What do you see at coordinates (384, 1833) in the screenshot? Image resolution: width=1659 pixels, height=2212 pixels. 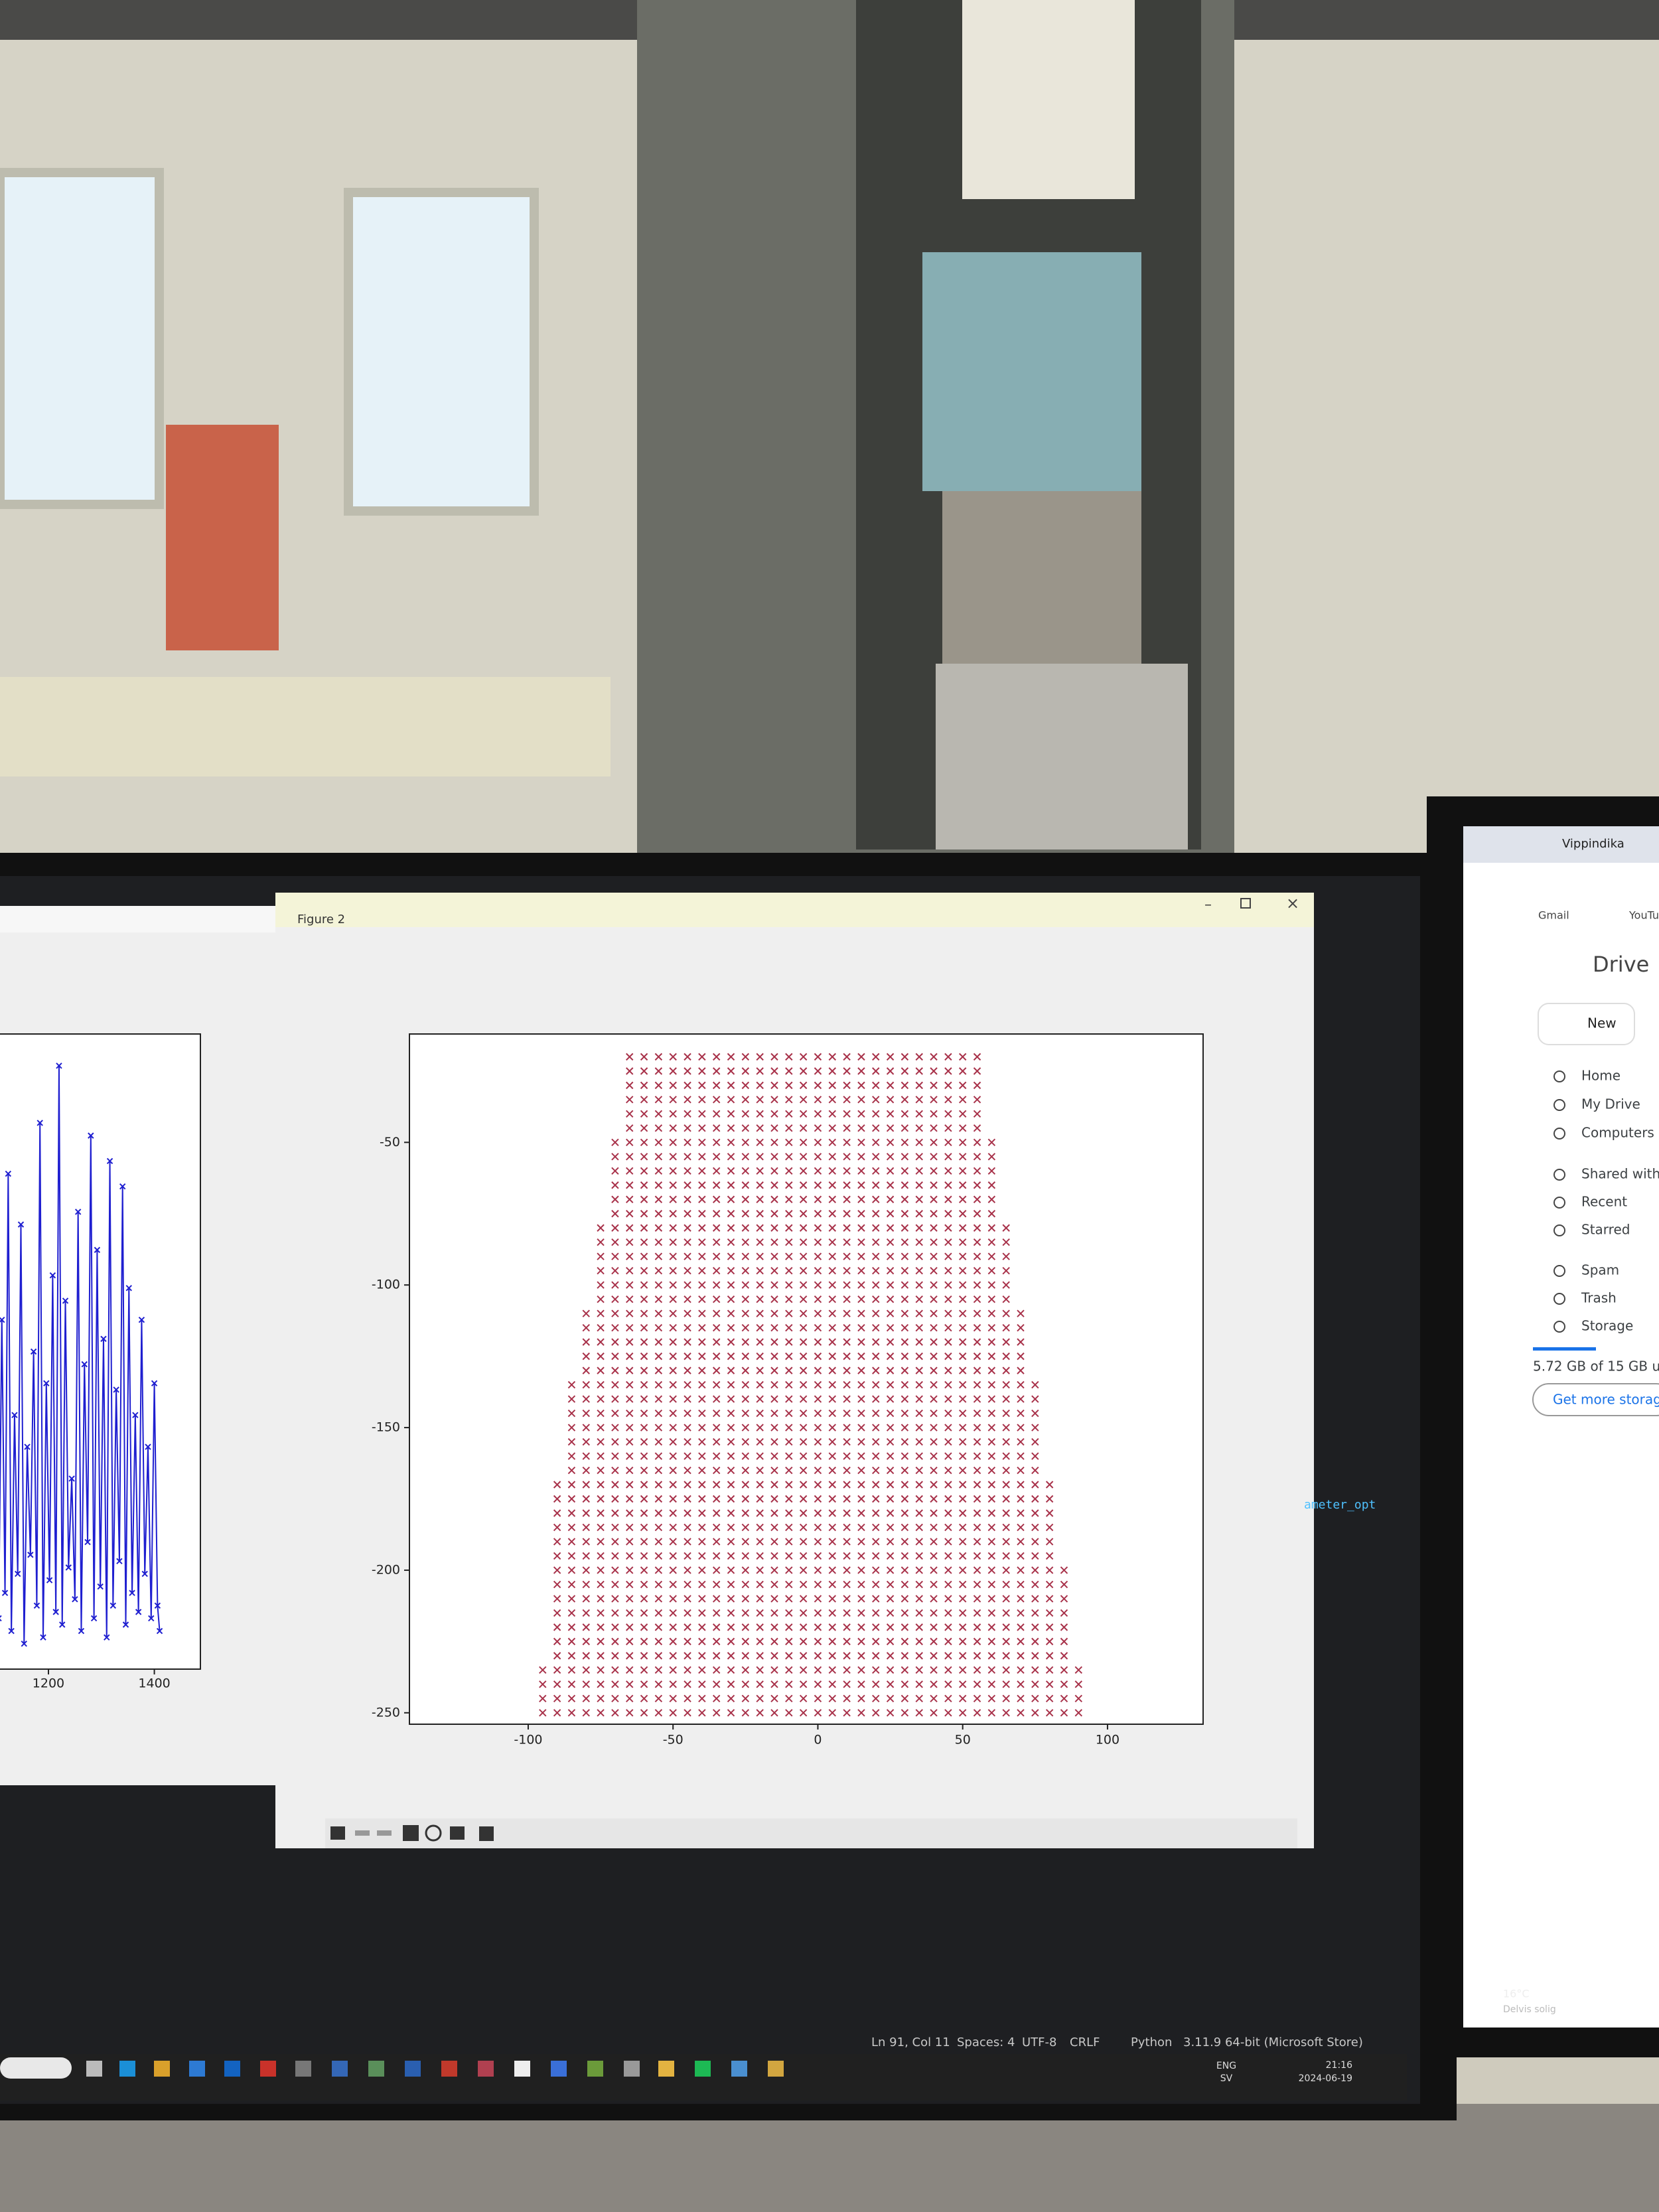 I see `forward-button` at bounding box center [384, 1833].